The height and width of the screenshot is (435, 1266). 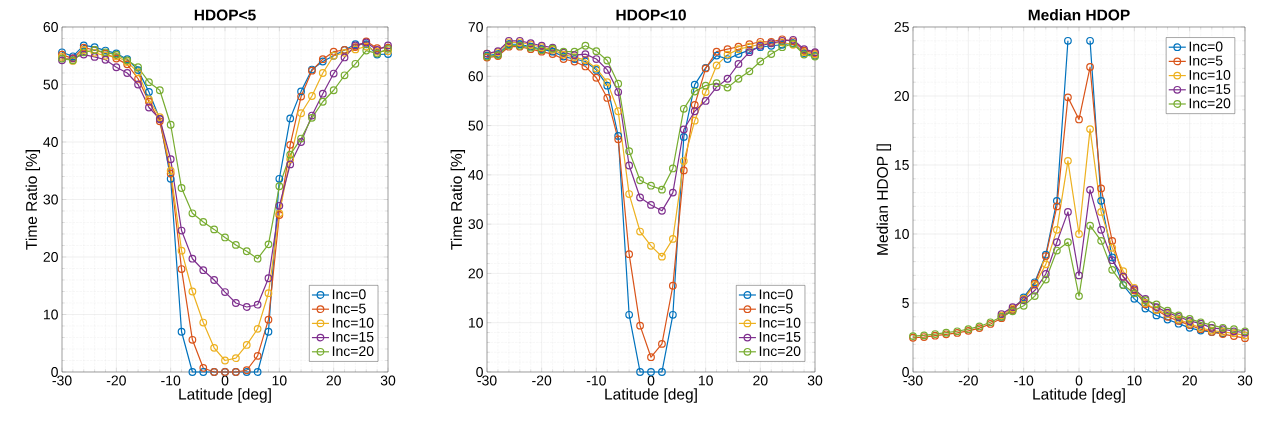 What do you see at coordinates (901, 165) in the screenshot?
I see `y-tick-label: 15` at bounding box center [901, 165].